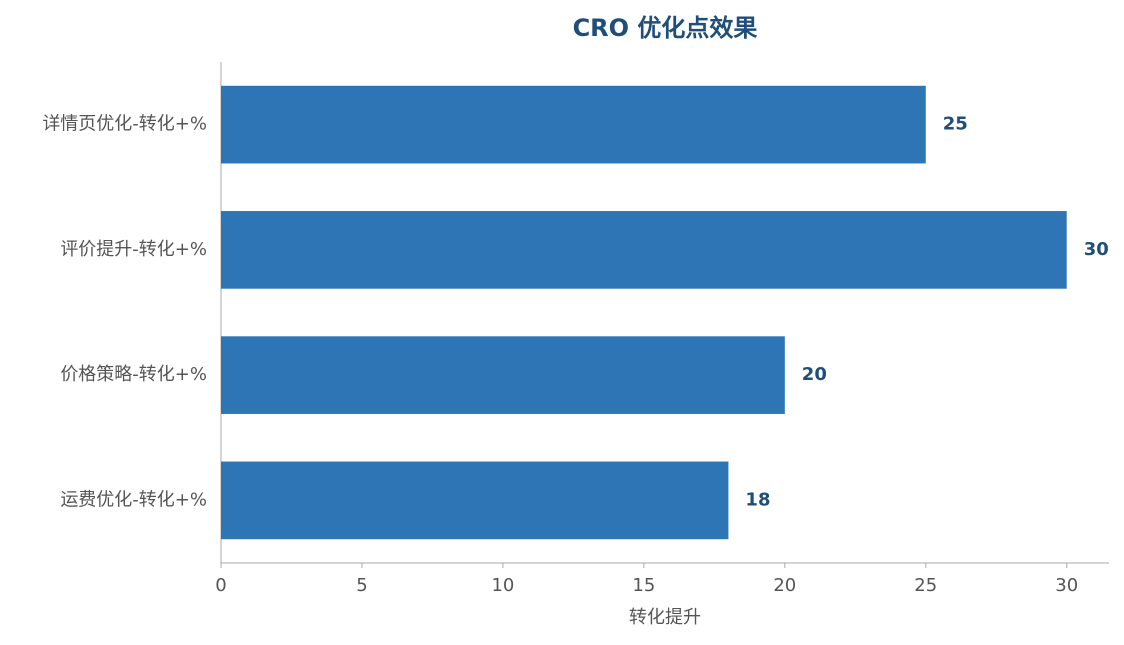  Describe the element at coordinates (784, 585) in the screenshot. I see `x-tick-label: 20` at that location.